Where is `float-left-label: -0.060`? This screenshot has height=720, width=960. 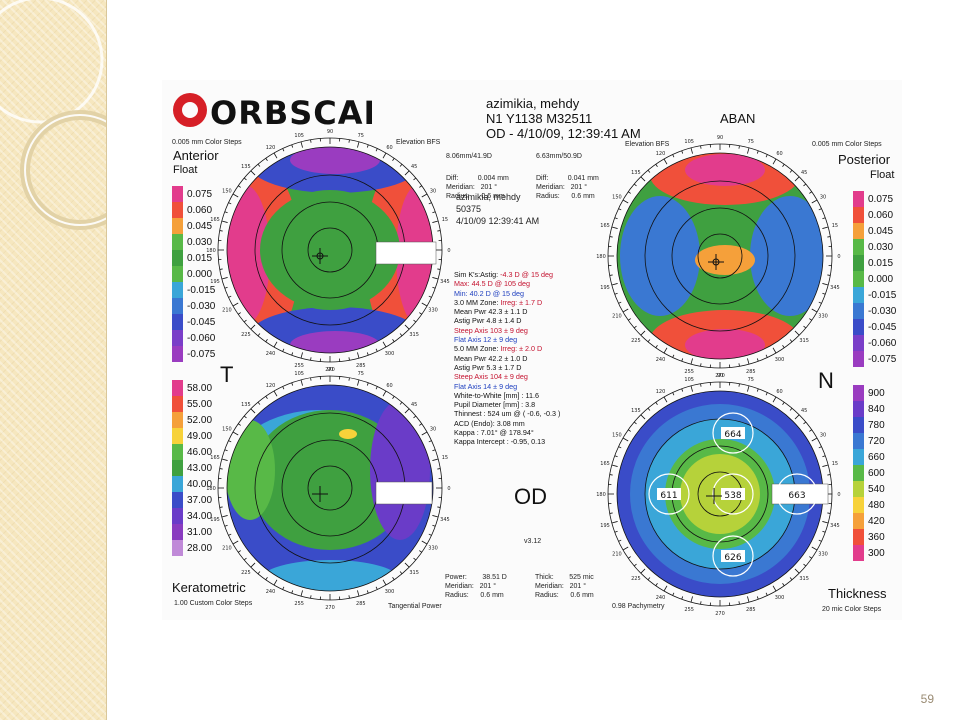
float-left-label: -0.060 is located at coordinates (201, 338).